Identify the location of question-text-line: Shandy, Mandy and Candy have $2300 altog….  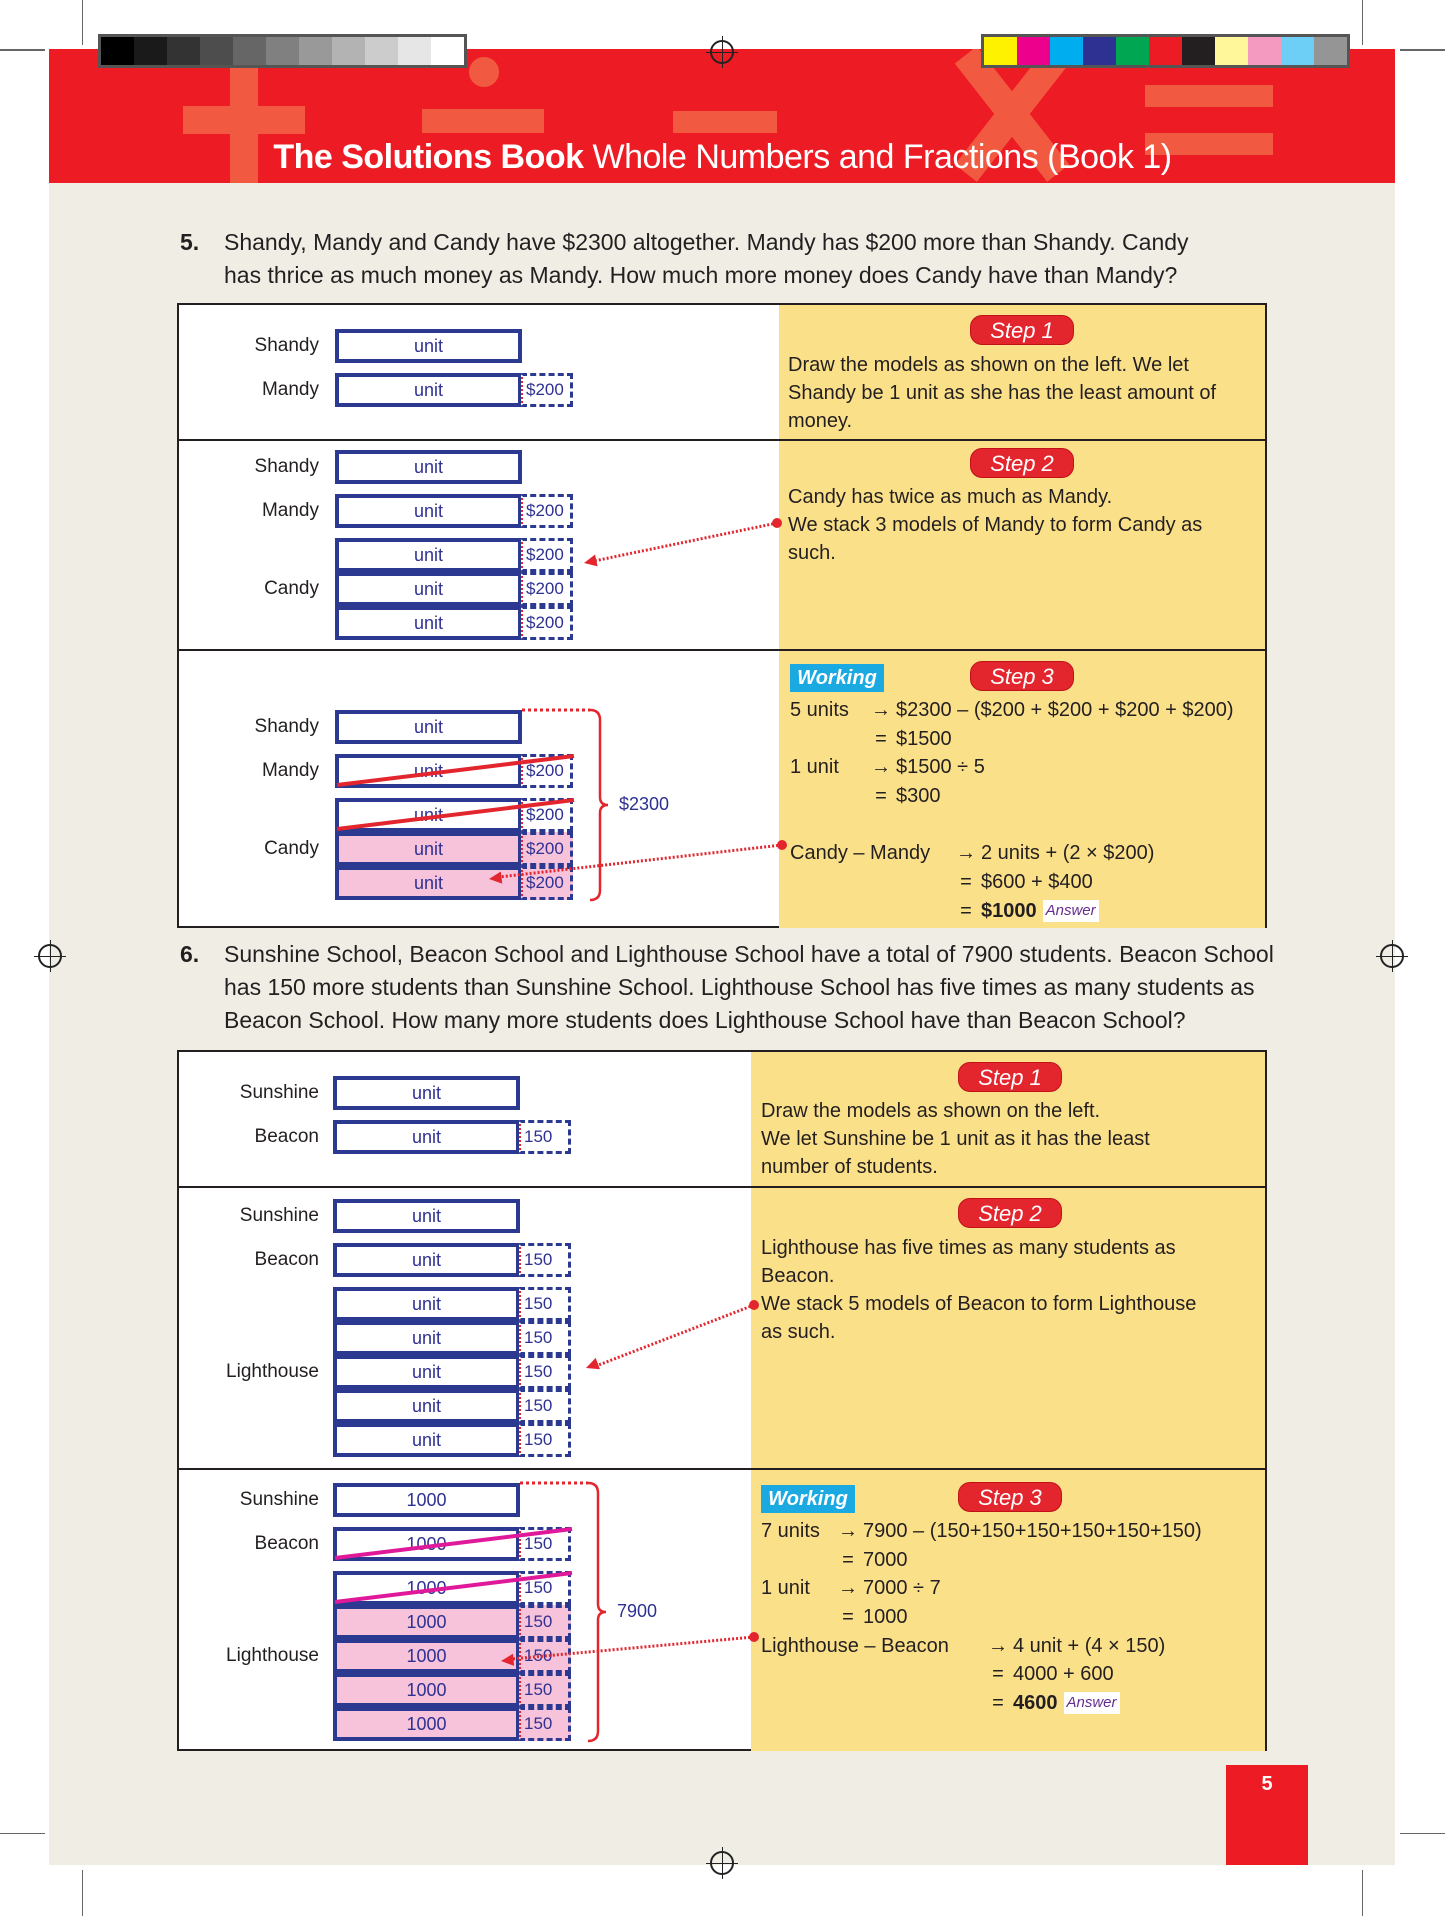
(706, 242).